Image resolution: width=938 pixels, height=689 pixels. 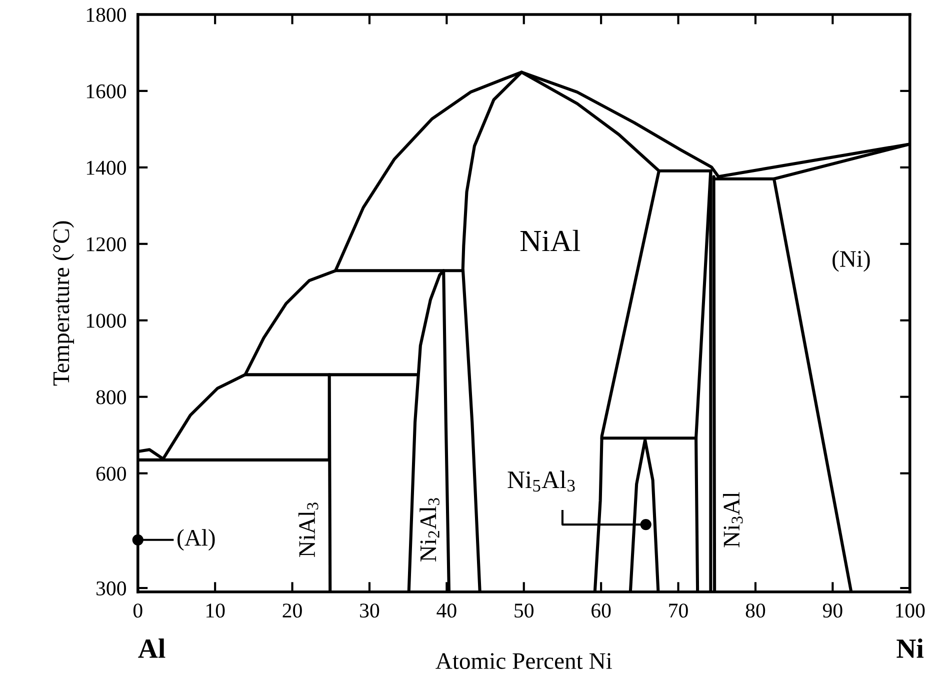 What do you see at coordinates (446, 611) in the screenshot?
I see `x-tick-label: 40` at bounding box center [446, 611].